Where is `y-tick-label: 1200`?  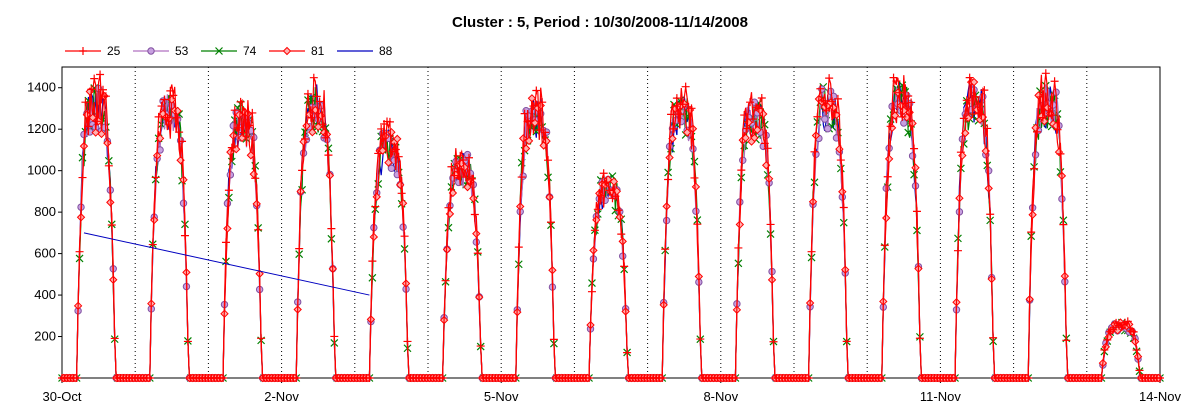 y-tick-label: 1200 is located at coordinates (41, 128).